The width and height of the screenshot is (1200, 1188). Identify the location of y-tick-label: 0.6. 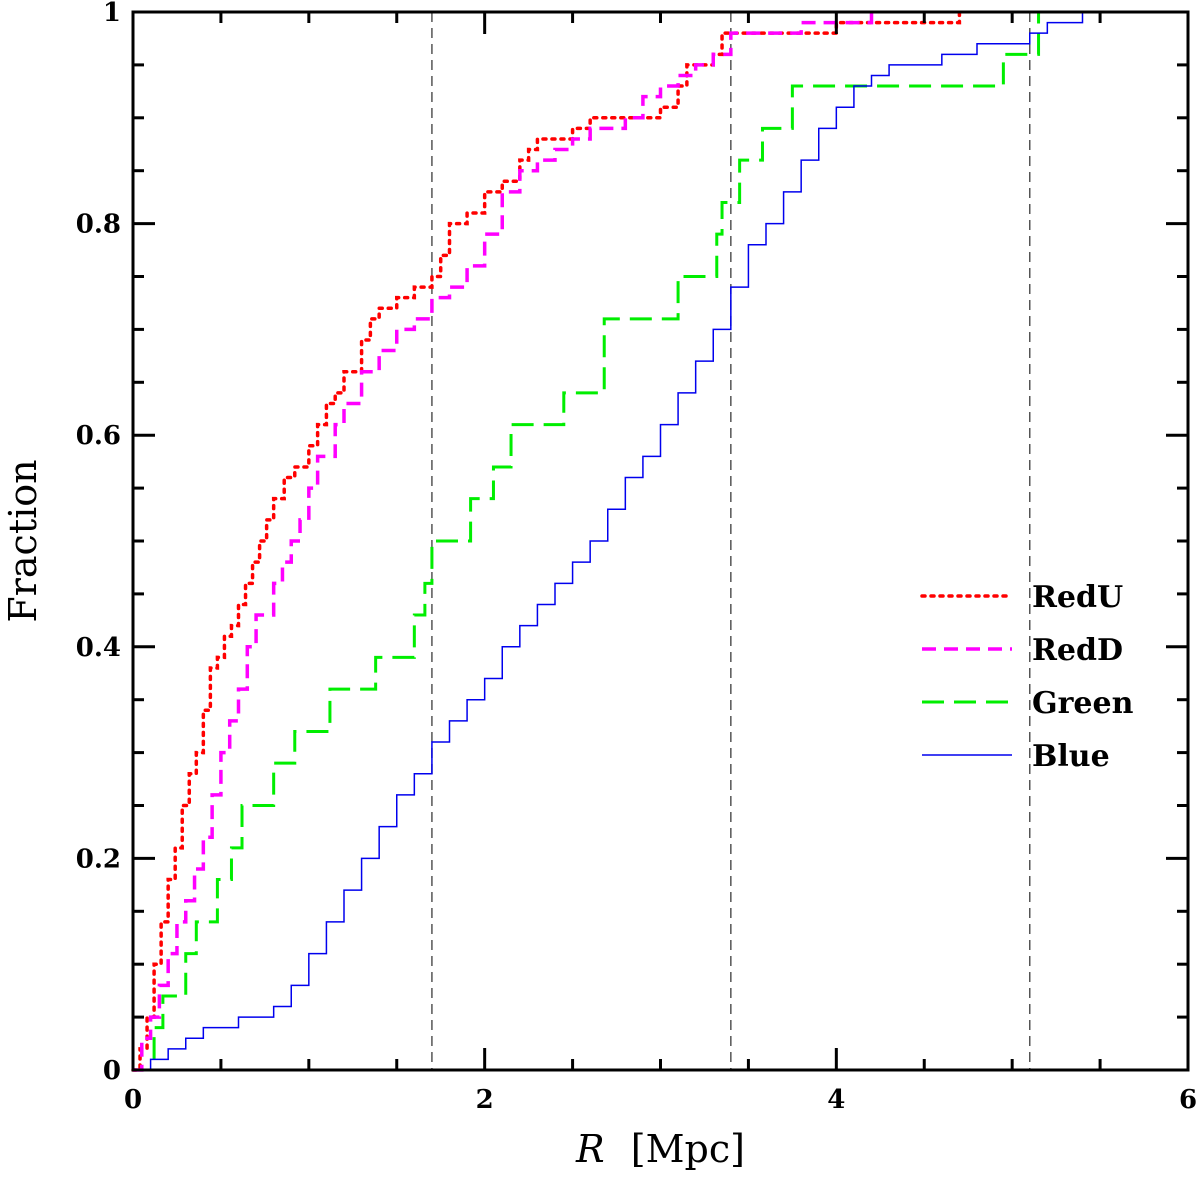
(98, 436).